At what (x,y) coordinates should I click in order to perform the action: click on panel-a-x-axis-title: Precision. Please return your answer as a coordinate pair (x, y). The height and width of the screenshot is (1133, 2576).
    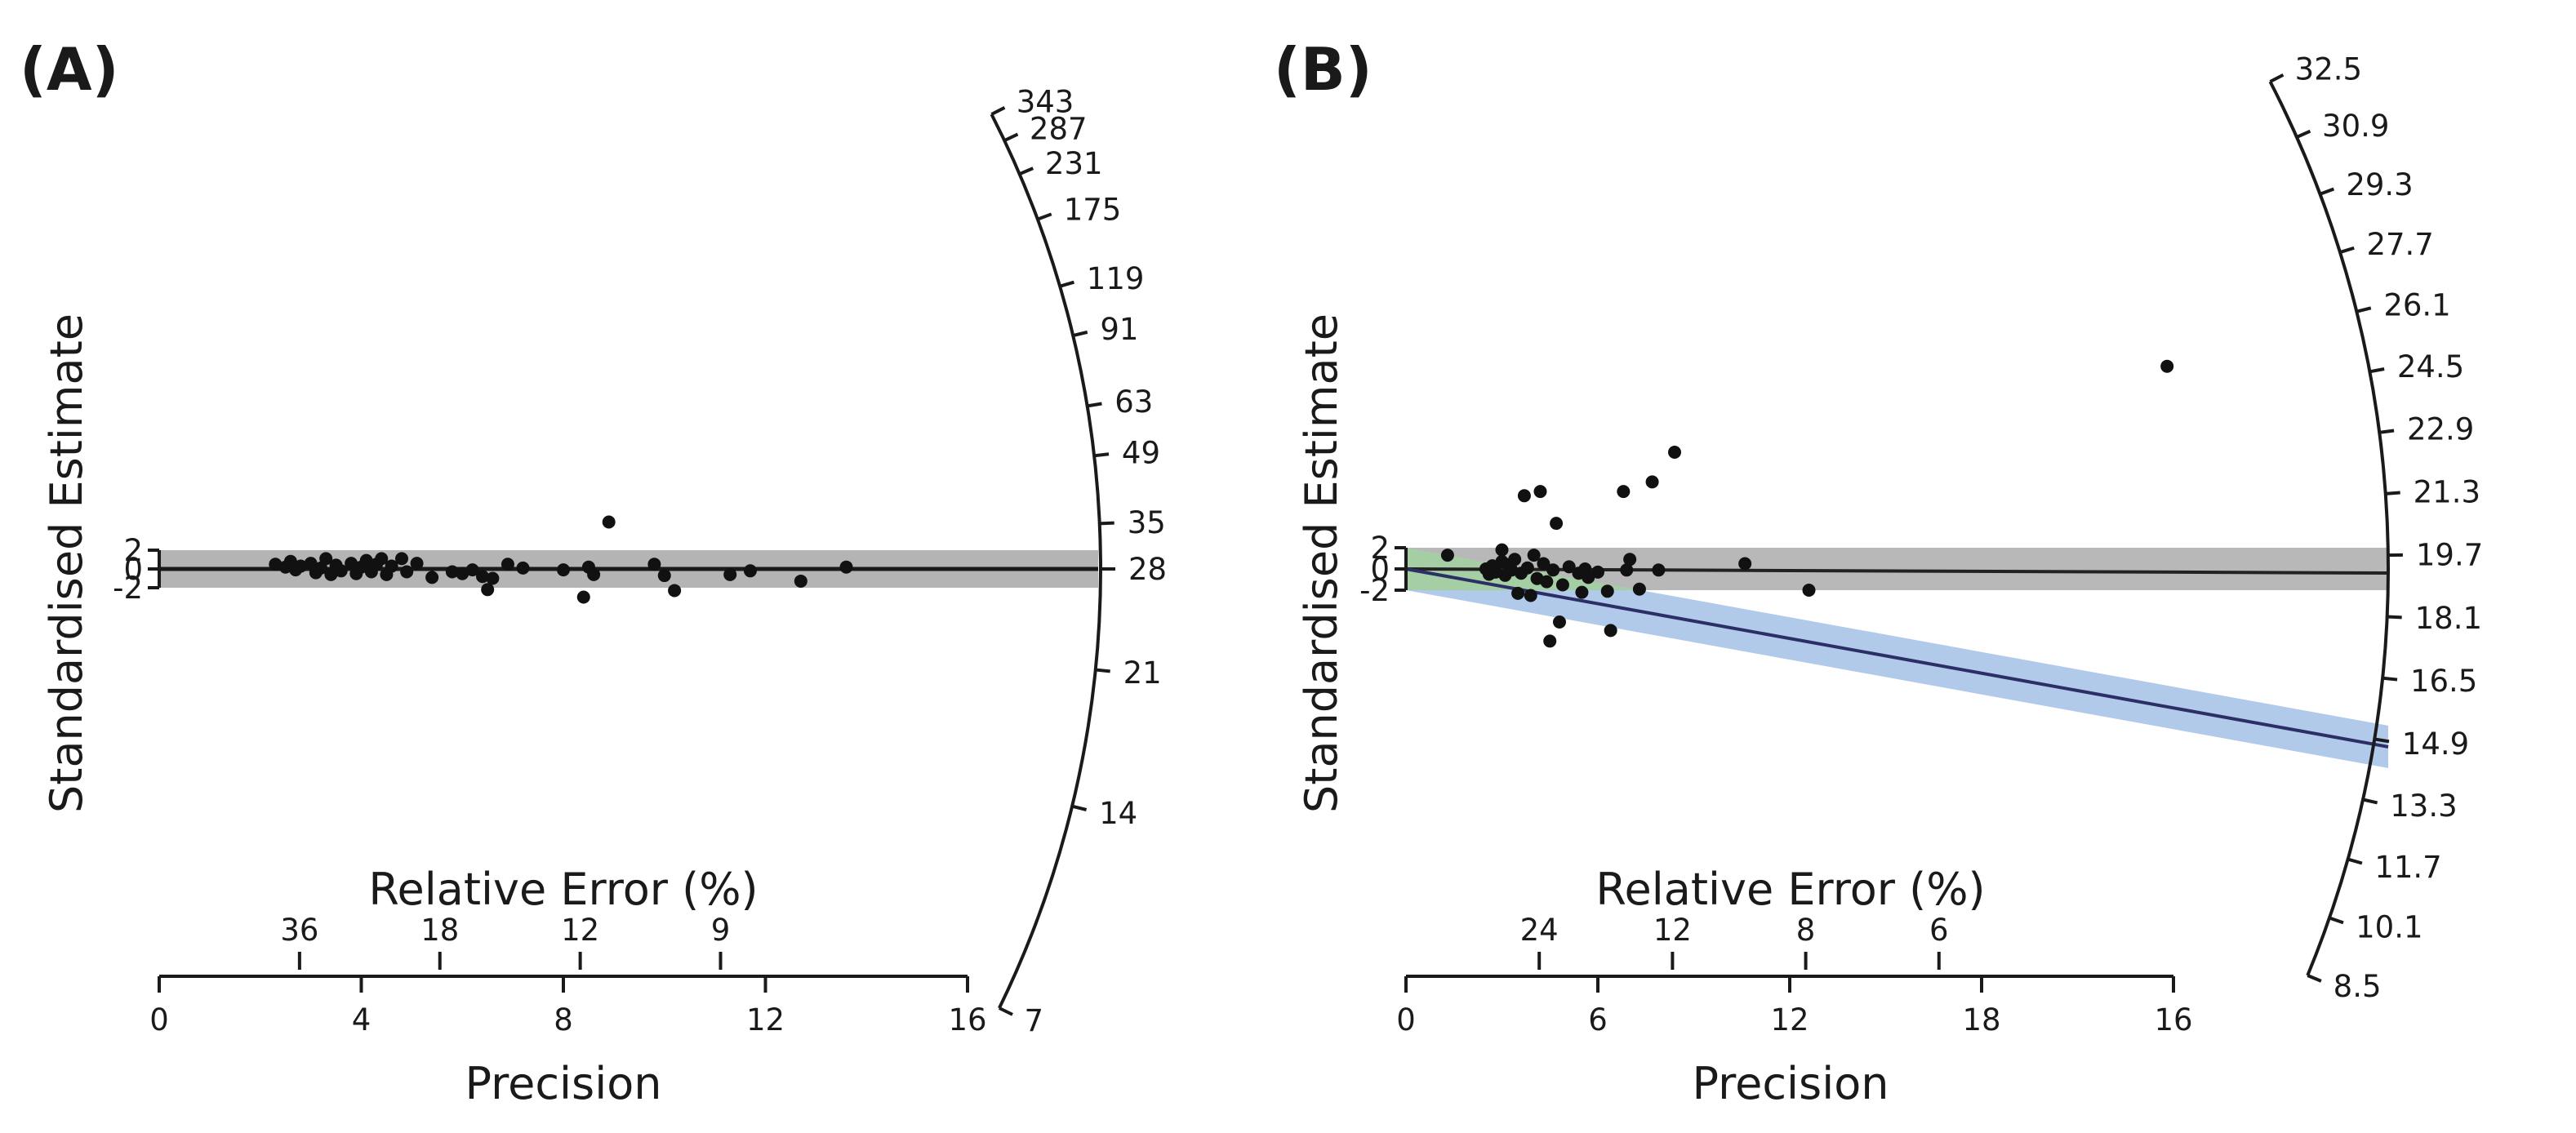
    Looking at the image, I should click on (563, 1084).